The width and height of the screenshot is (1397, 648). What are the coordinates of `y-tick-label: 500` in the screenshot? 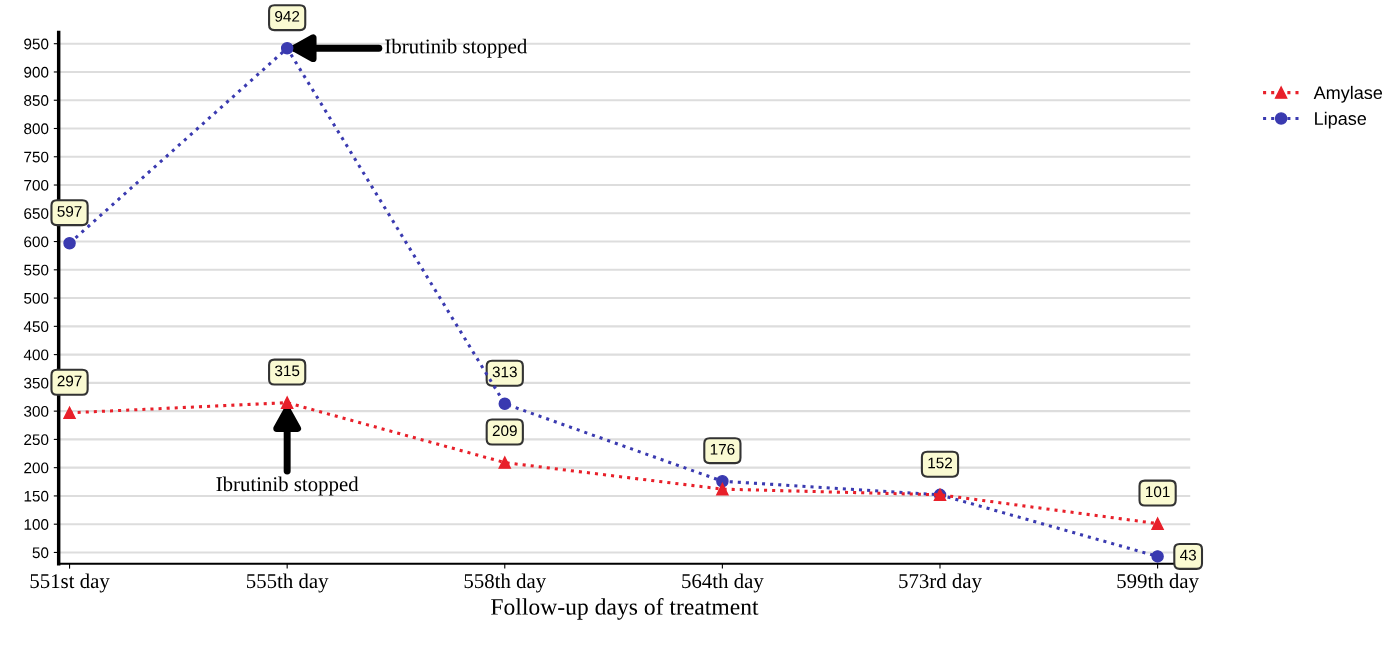 It's located at (36, 298).